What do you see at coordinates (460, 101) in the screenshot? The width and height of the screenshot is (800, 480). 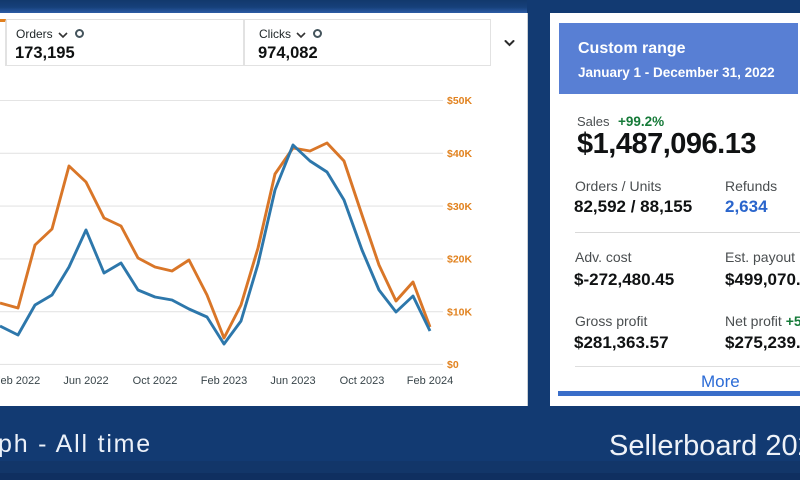 I see `svg-text: $50K` at bounding box center [460, 101].